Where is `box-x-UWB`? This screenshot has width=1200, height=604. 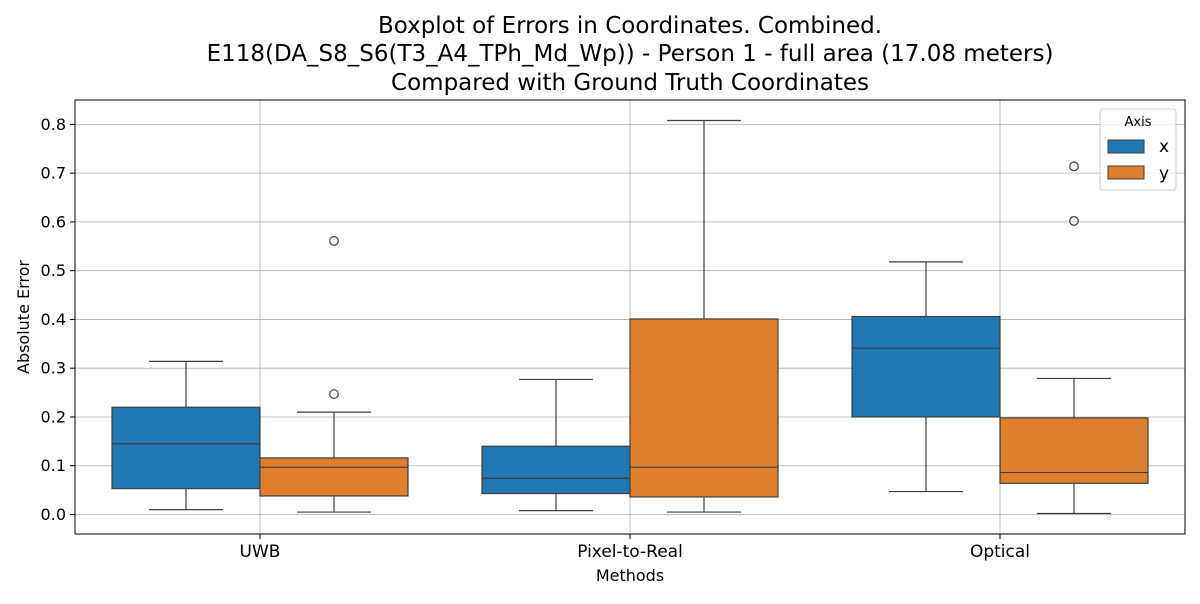
box-x-UWB is located at coordinates (186, 435).